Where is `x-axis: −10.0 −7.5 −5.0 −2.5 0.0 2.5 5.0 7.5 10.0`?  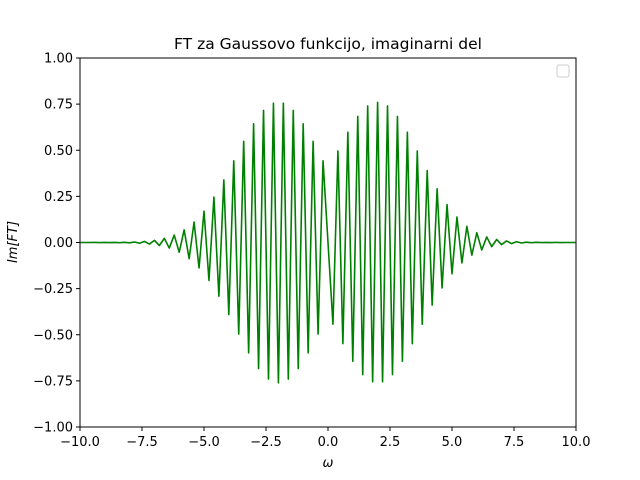 x-axis: −10.0 −7.5 −5.0 −2.5 0.0 2.5 5.0 7.5 10.0 is located at coordinates (325, 438).